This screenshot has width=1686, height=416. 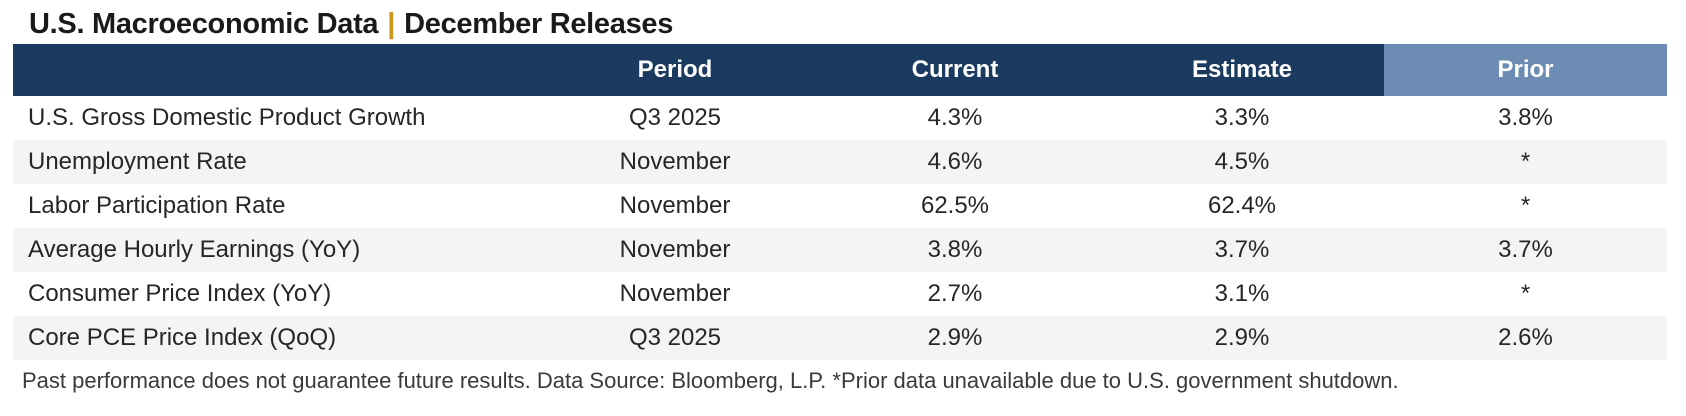 What do you see at coordinates (955, 249) in the screenshot?
I see `current-cell: 3.8%` at bounding box center [955, 249].